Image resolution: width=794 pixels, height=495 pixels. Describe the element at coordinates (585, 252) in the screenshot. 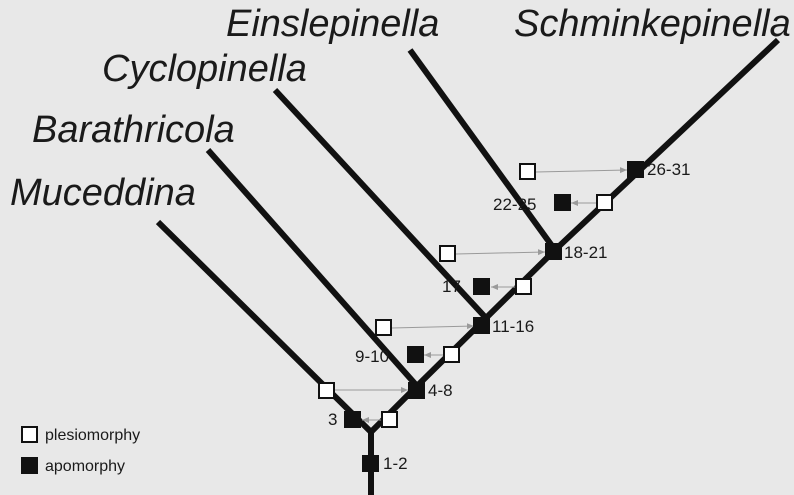

I see `char-label-18-21: 18-21` at that location.